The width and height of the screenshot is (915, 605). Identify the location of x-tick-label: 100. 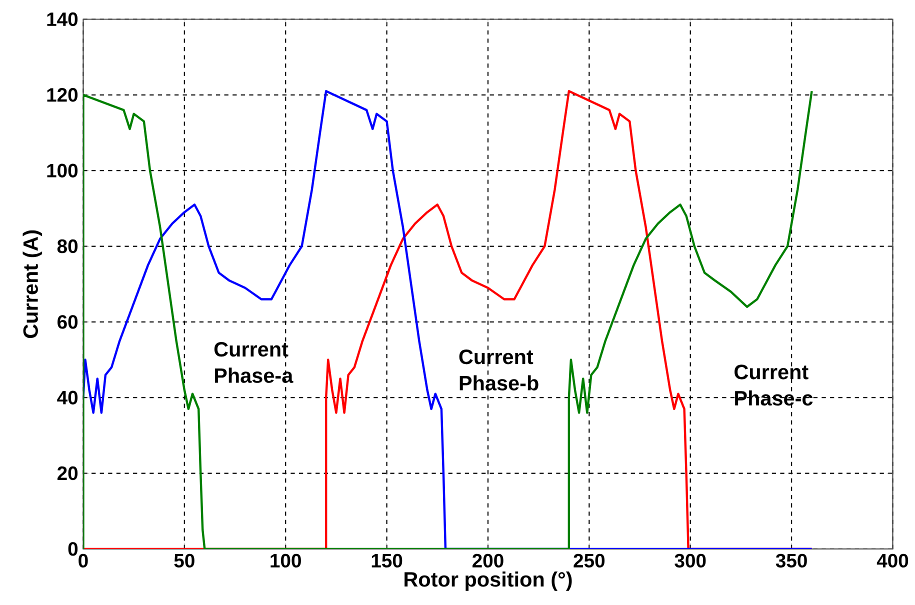
(285, 561).